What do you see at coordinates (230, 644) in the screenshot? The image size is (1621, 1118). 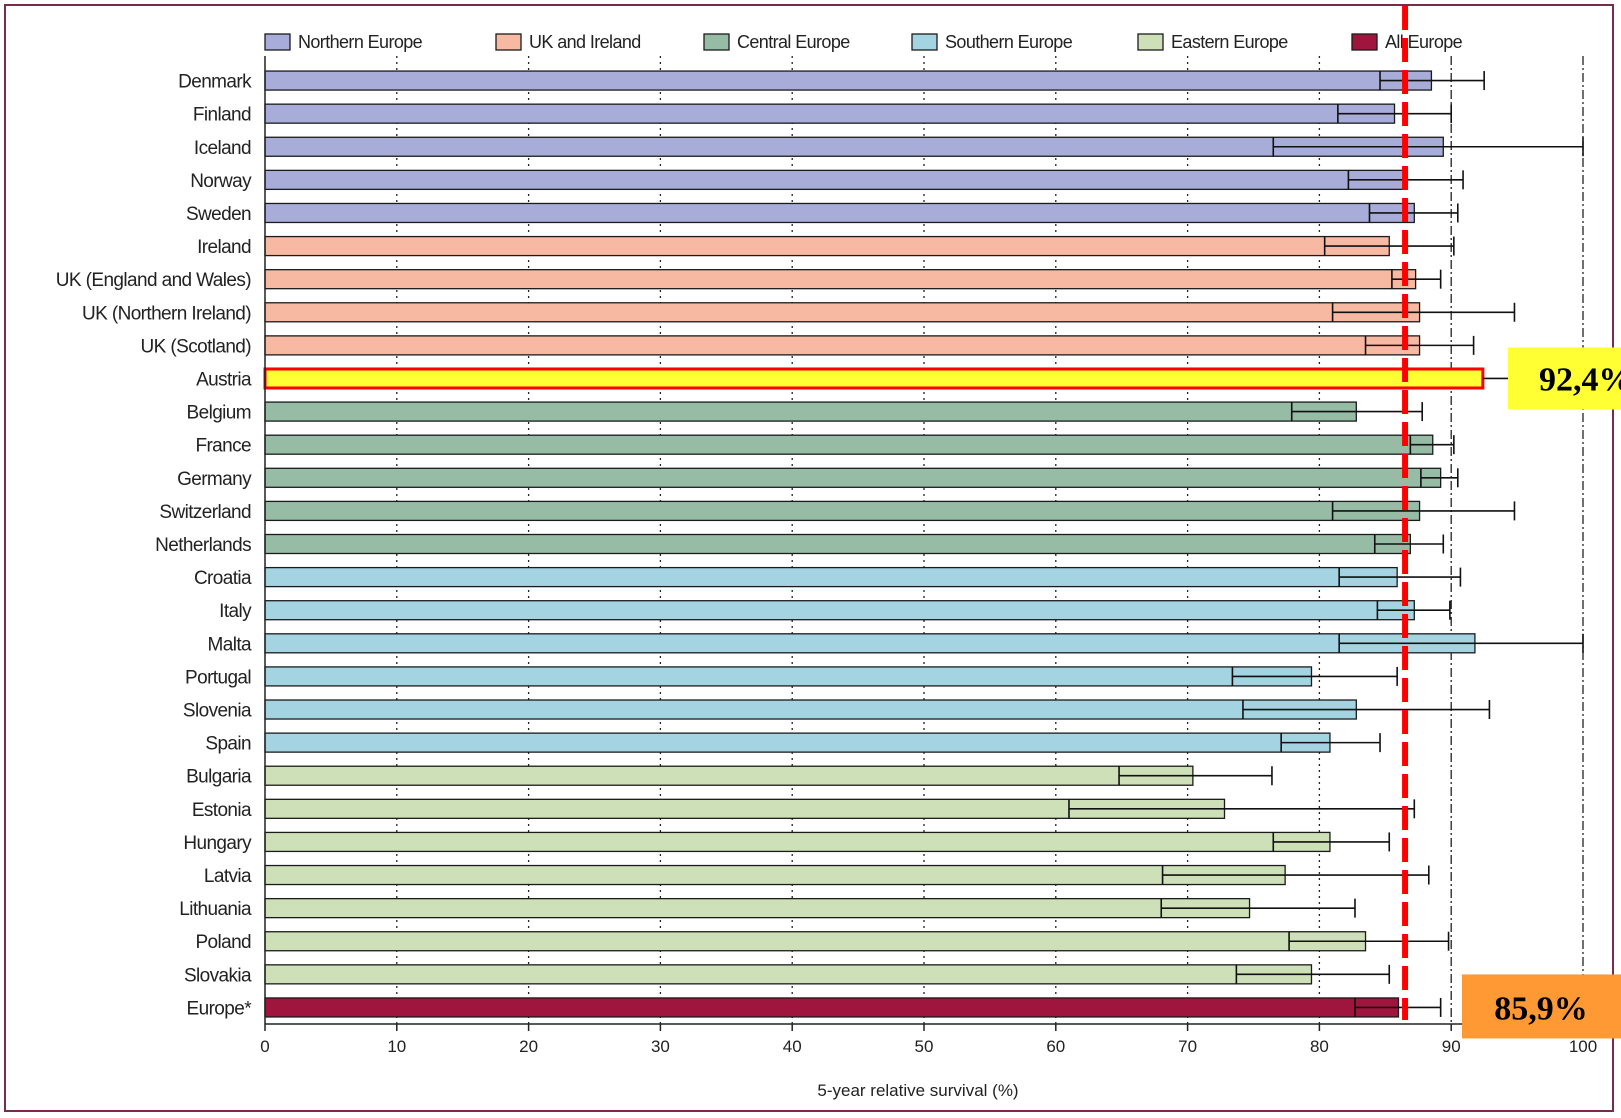 I see `country-label-malta: Malta` at bounding box center [230, 644].